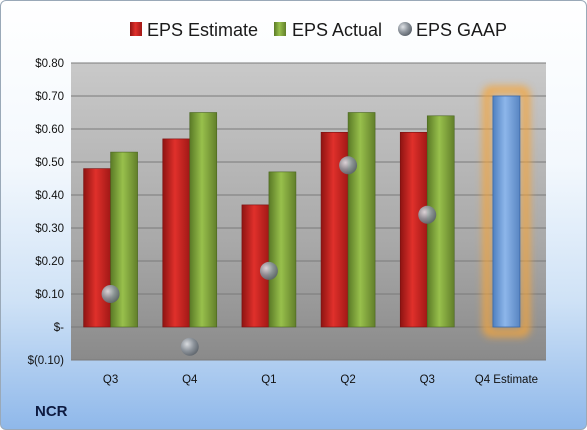  Describe the element at coordinates (337, 30) in the screenshot. I see `legend-label-eps-actual: EPS Actual` at that location.